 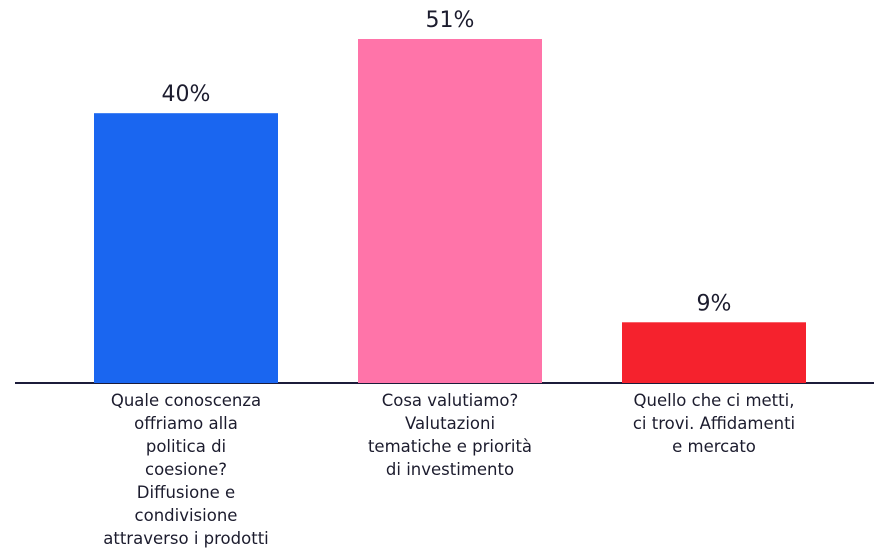 I want to click on value-label: 9%, so click(x=714, y=303).